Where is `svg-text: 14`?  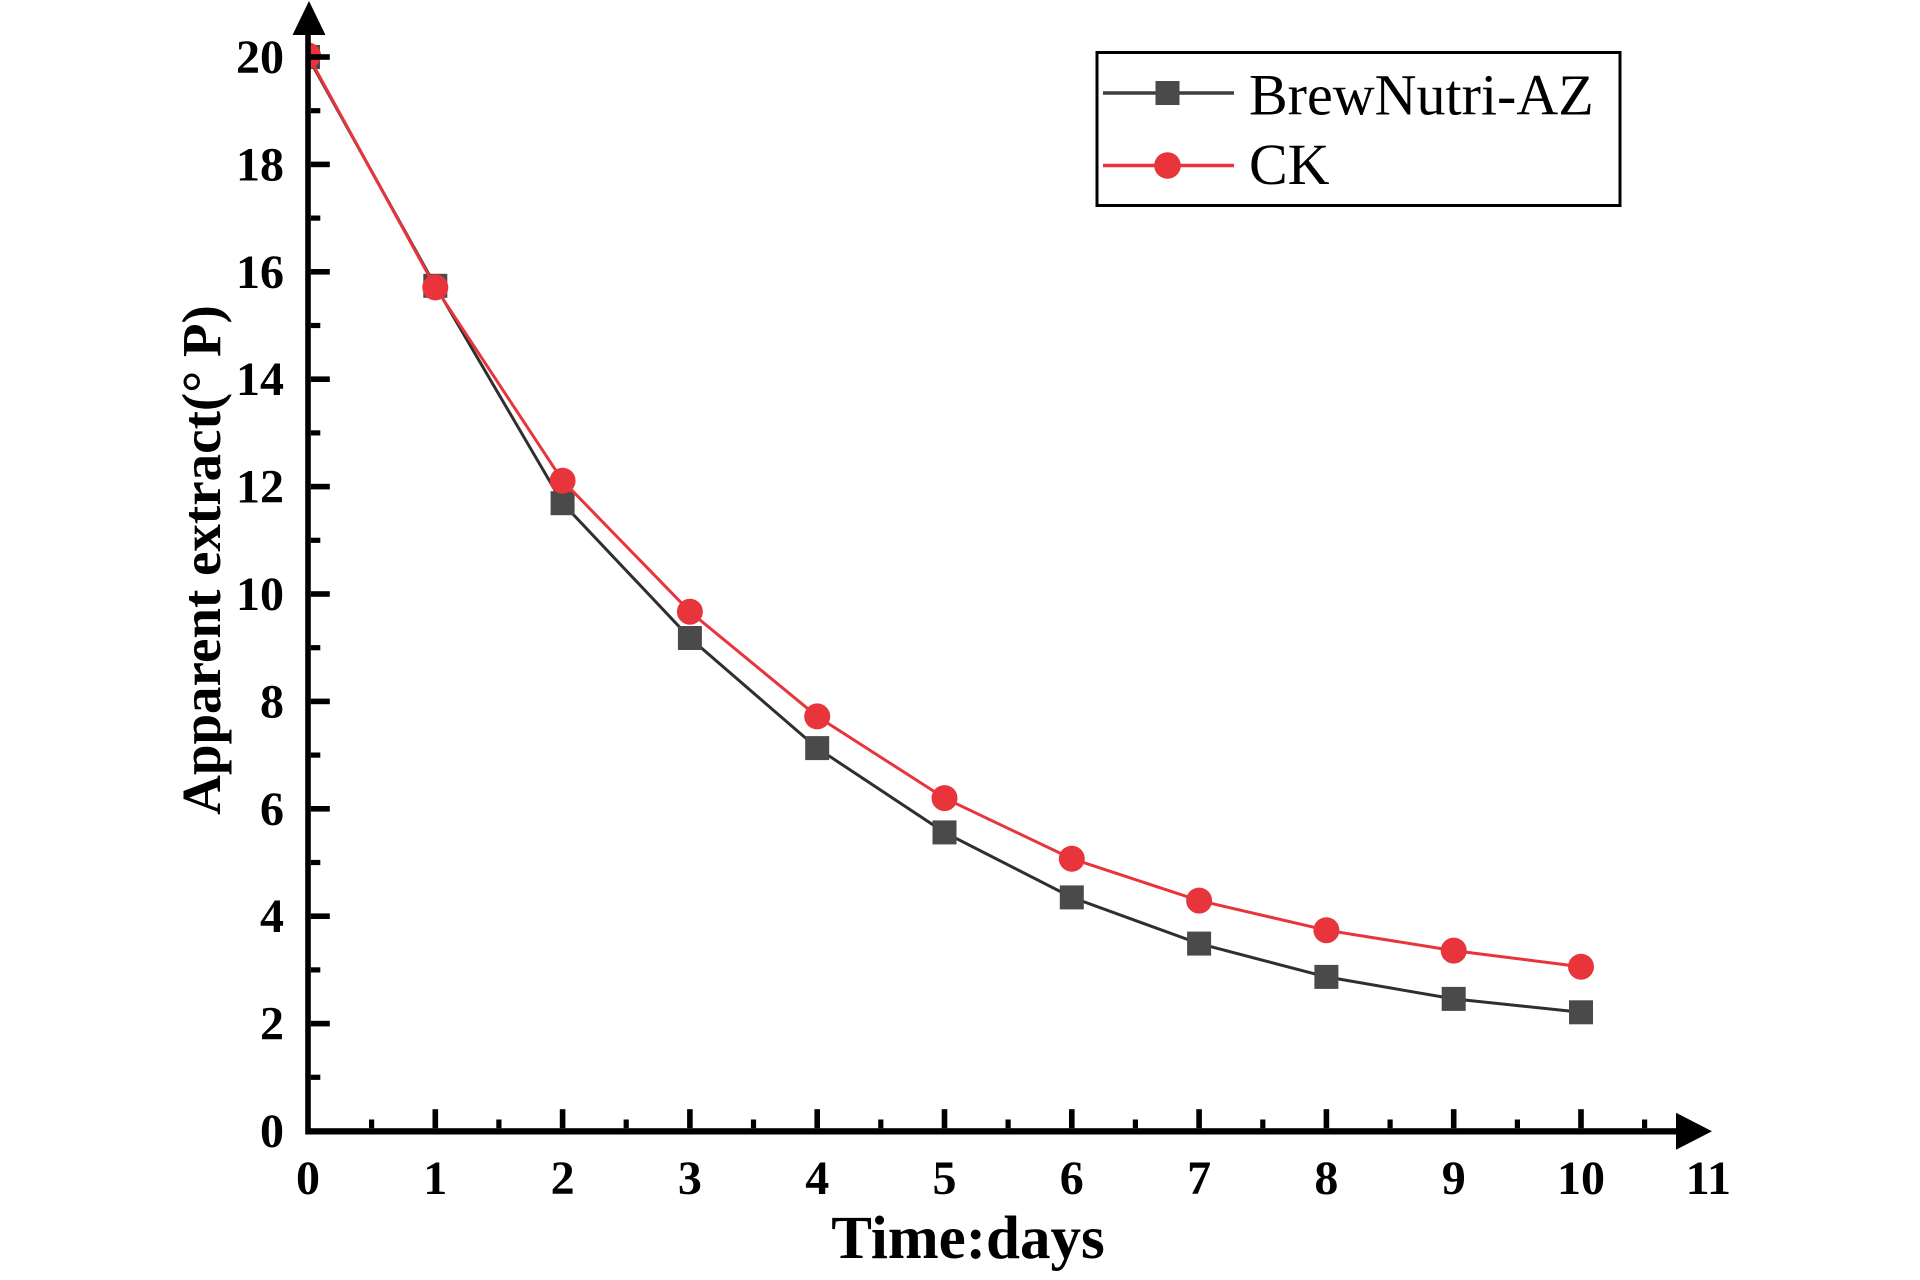
svg-text: 14 is located at coordinates (260, 379).